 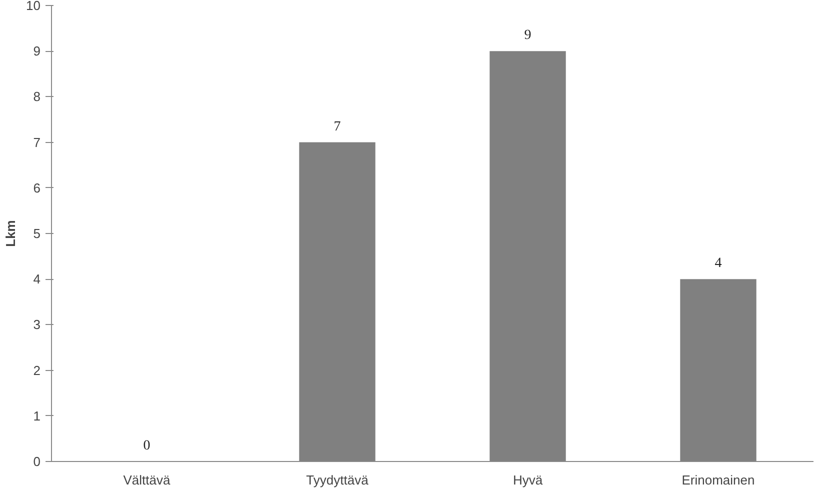 What do you see at coordinates (37, 279) in the screenshot?
I see `y-tick-label: 4` at bounding box center [37, 279].